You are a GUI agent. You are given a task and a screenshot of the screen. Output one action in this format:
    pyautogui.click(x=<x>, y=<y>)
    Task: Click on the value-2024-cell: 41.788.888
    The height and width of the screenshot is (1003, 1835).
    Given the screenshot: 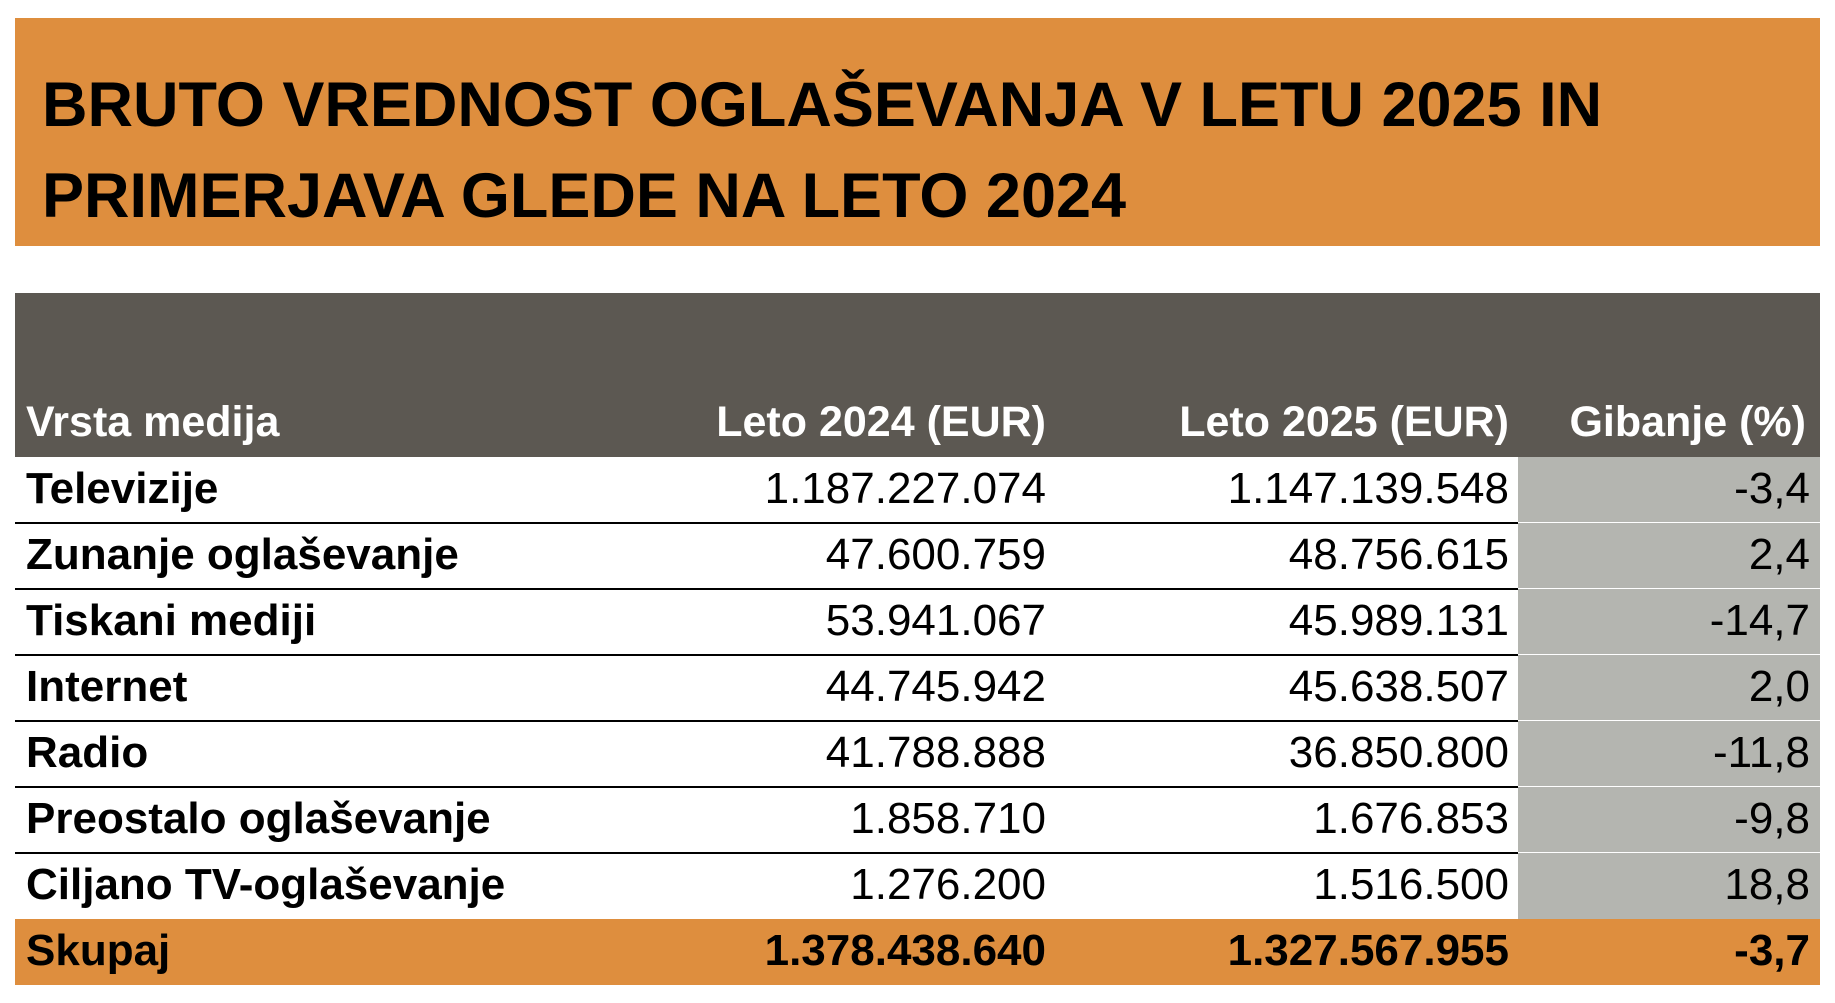 What is the action you would take?
    pyautogui.click(x=935, y=752)
    